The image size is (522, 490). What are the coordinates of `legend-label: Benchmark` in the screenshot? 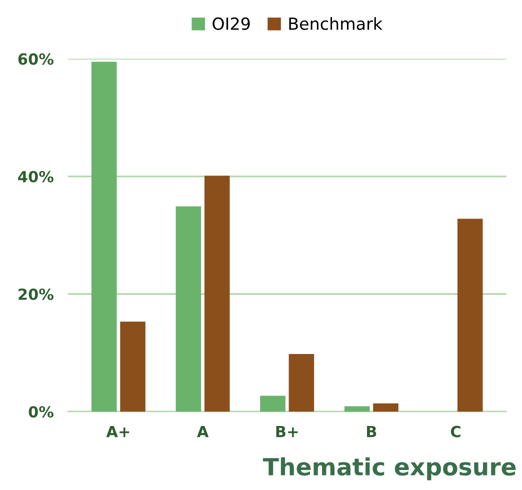 It's located at (335, 23).